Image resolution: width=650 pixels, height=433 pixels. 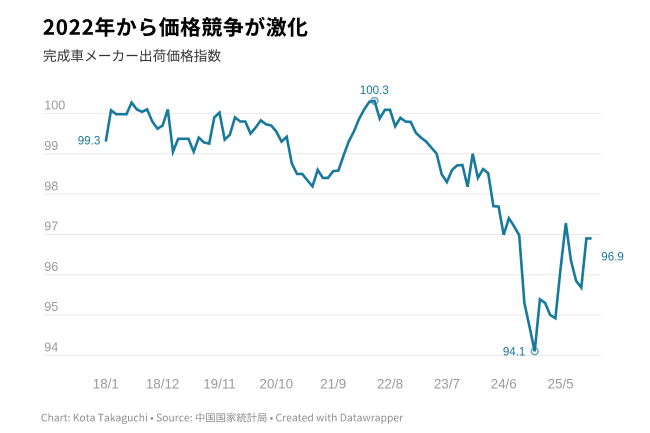 What do you see at coordinates (504, 384) in the screenshot?
I see `svg-text: 24/6` at bounding box center [504, 384].